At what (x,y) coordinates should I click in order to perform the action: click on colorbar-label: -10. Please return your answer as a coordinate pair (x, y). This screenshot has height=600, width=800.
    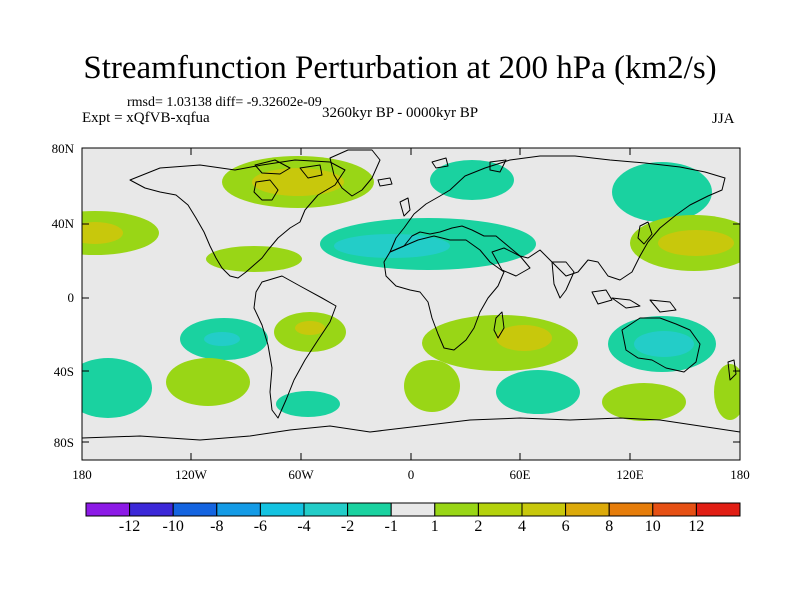
    Looking at the image, I should click on (173, 526).